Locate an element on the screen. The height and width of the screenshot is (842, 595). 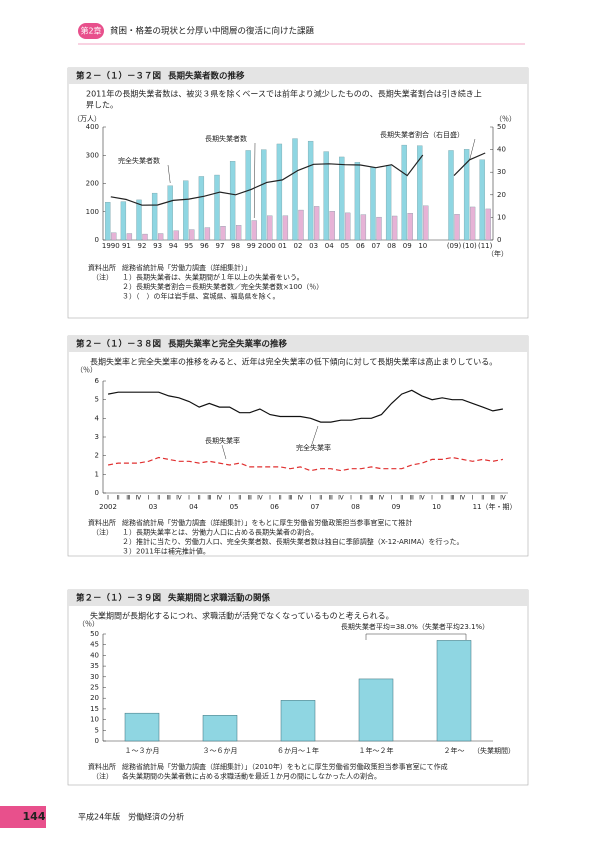
note: ３）（ ）の年は岩手県、宮城県、福島県を除く。 is located at coordinates (201, 296).